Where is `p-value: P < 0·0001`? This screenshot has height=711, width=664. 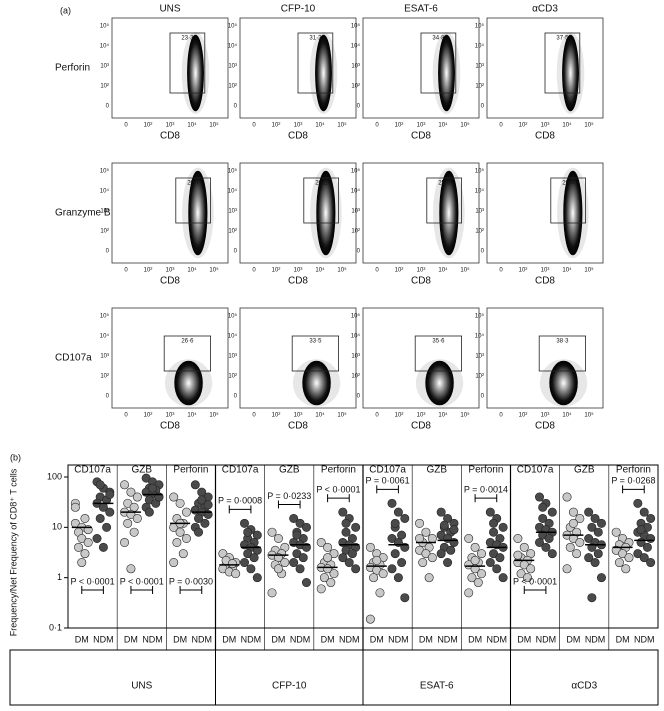
p-value: P < 0·0001 is located at coordinates (338, 490).